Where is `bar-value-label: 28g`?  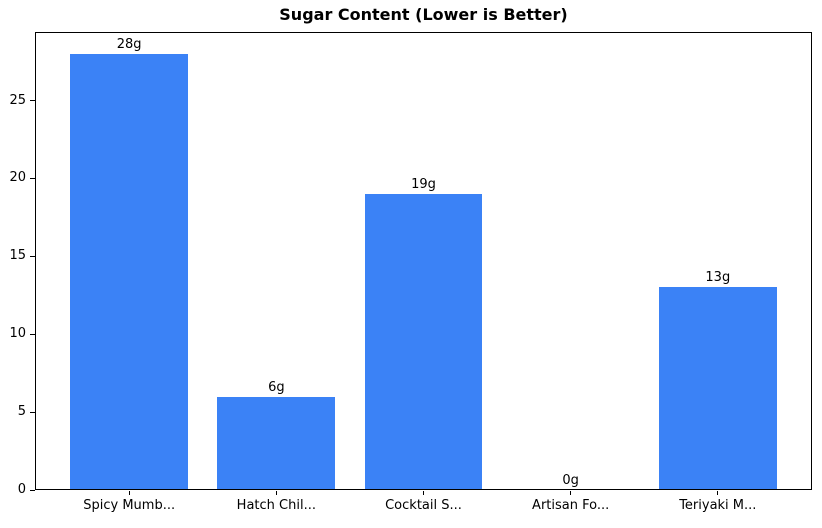 bar-value-label: 28g is located at coordinates (129, 44).